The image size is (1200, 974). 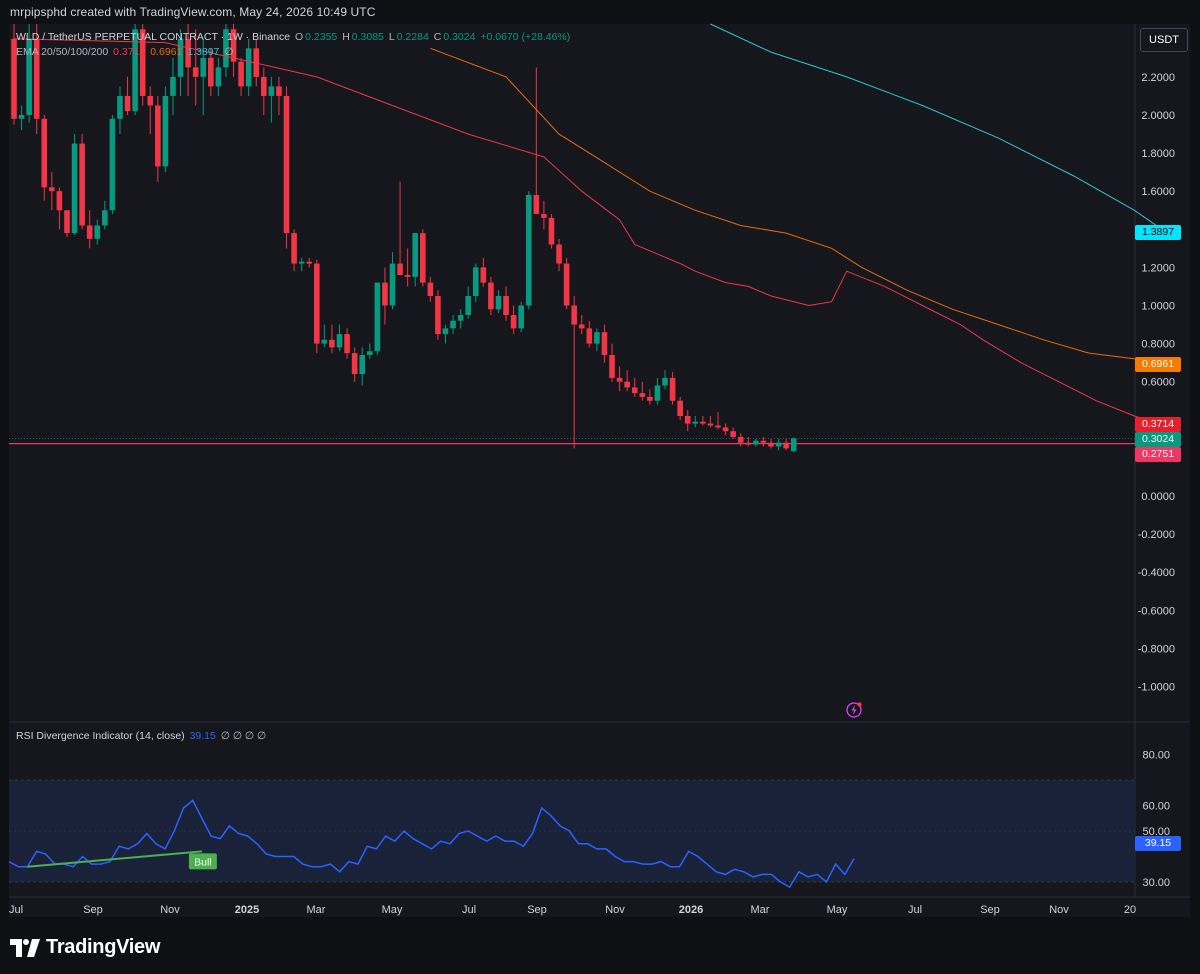 What do you see at coordinates (1156, 649) in the screenshot?
I see `price-axis-tick: -0.8000` at bounding box center [1156, 649].